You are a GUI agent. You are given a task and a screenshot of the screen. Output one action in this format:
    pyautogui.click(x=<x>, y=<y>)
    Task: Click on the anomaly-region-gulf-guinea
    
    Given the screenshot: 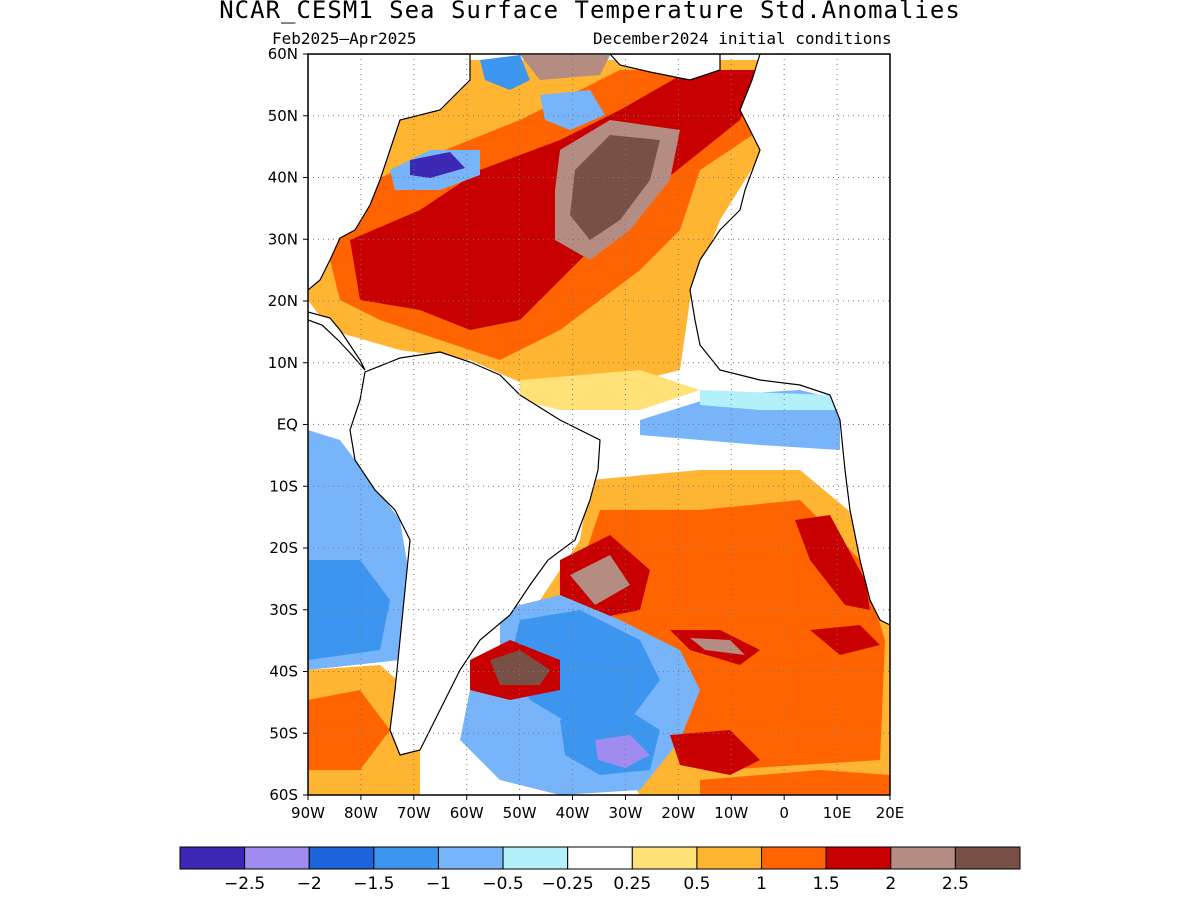 What is the action you would take?
    pyautogui.click(x=770, y=400)
    